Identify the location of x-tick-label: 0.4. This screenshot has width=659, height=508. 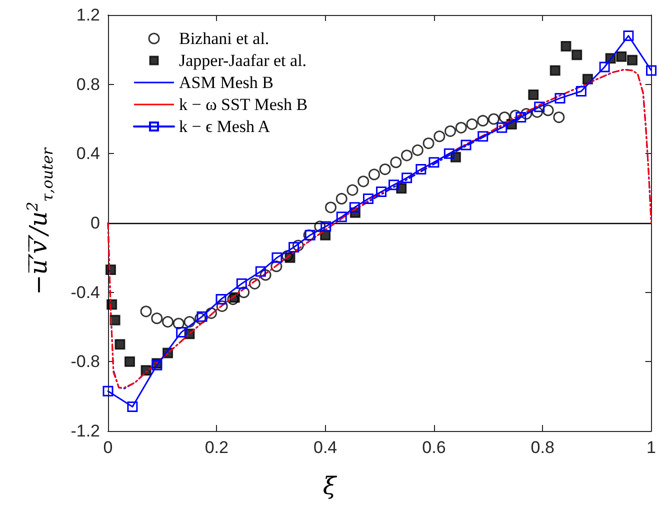
(325, 447).